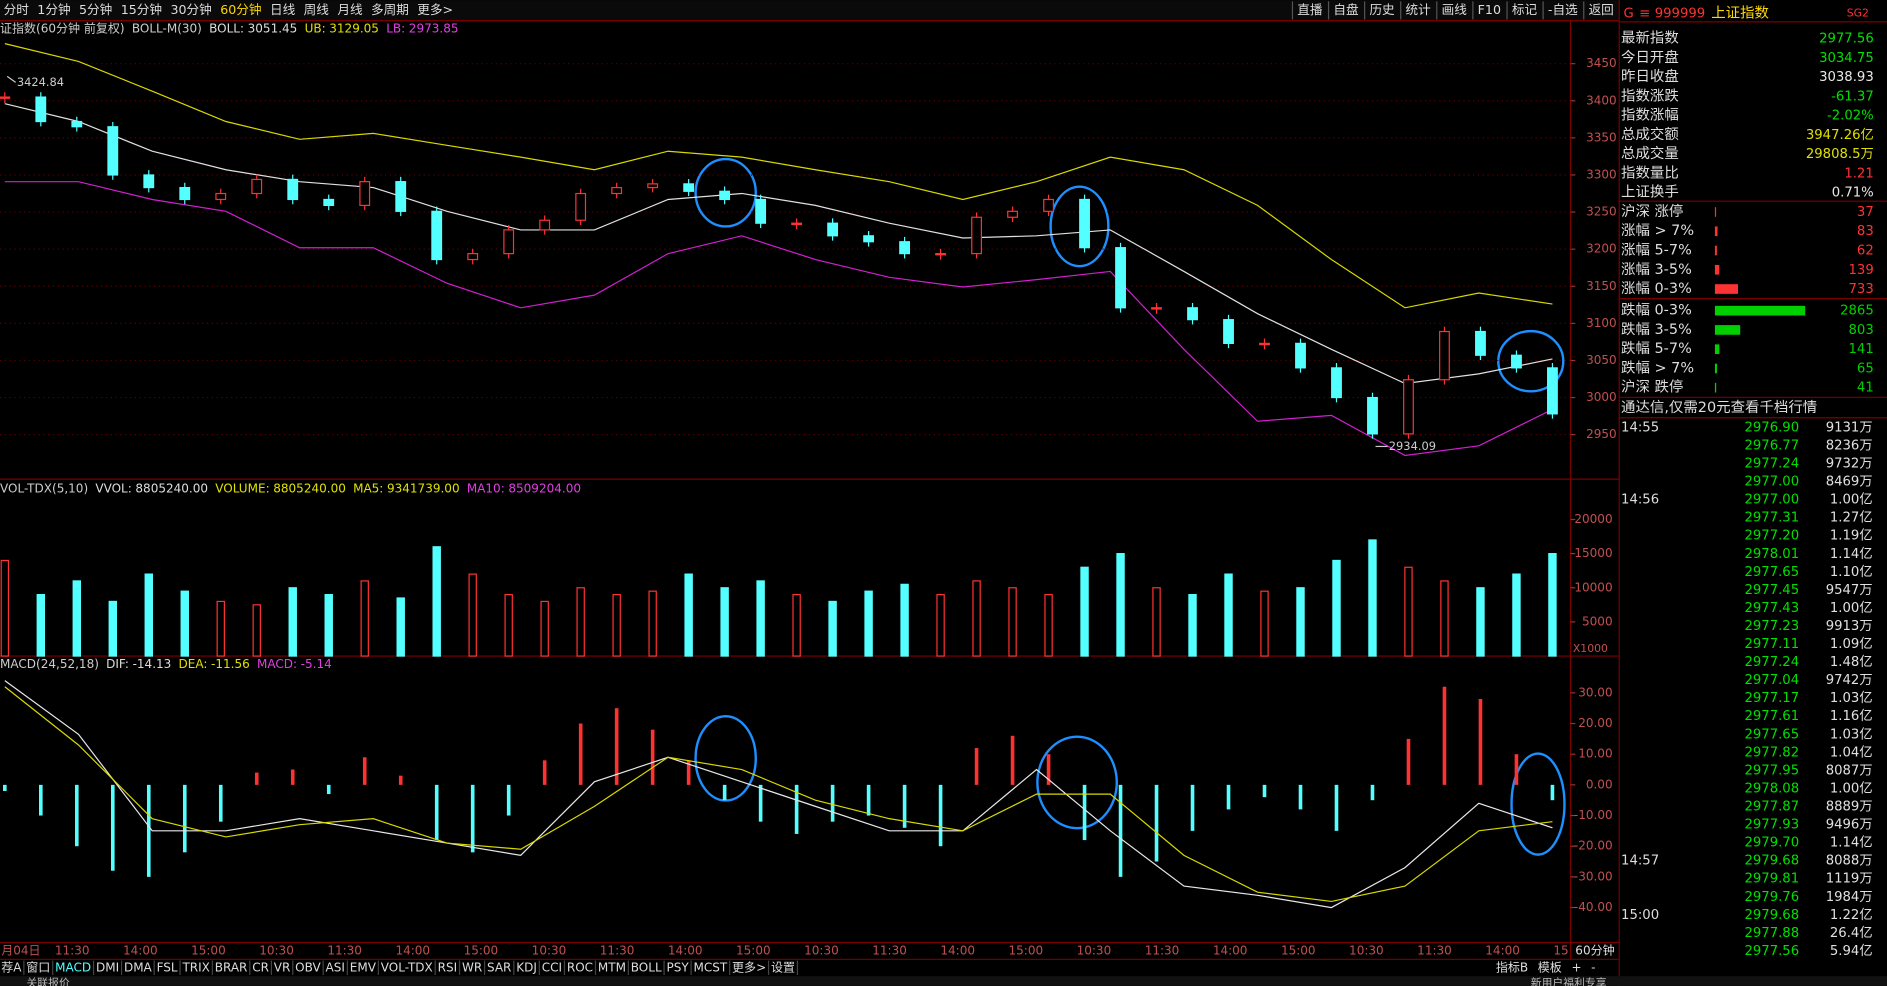 The width and height of the screenshot is (1887, 986). What do you see at coordinates (38, 967) in the screenshot?
I see `indicator-tab: 窗口` at bounding box center [38, 967].